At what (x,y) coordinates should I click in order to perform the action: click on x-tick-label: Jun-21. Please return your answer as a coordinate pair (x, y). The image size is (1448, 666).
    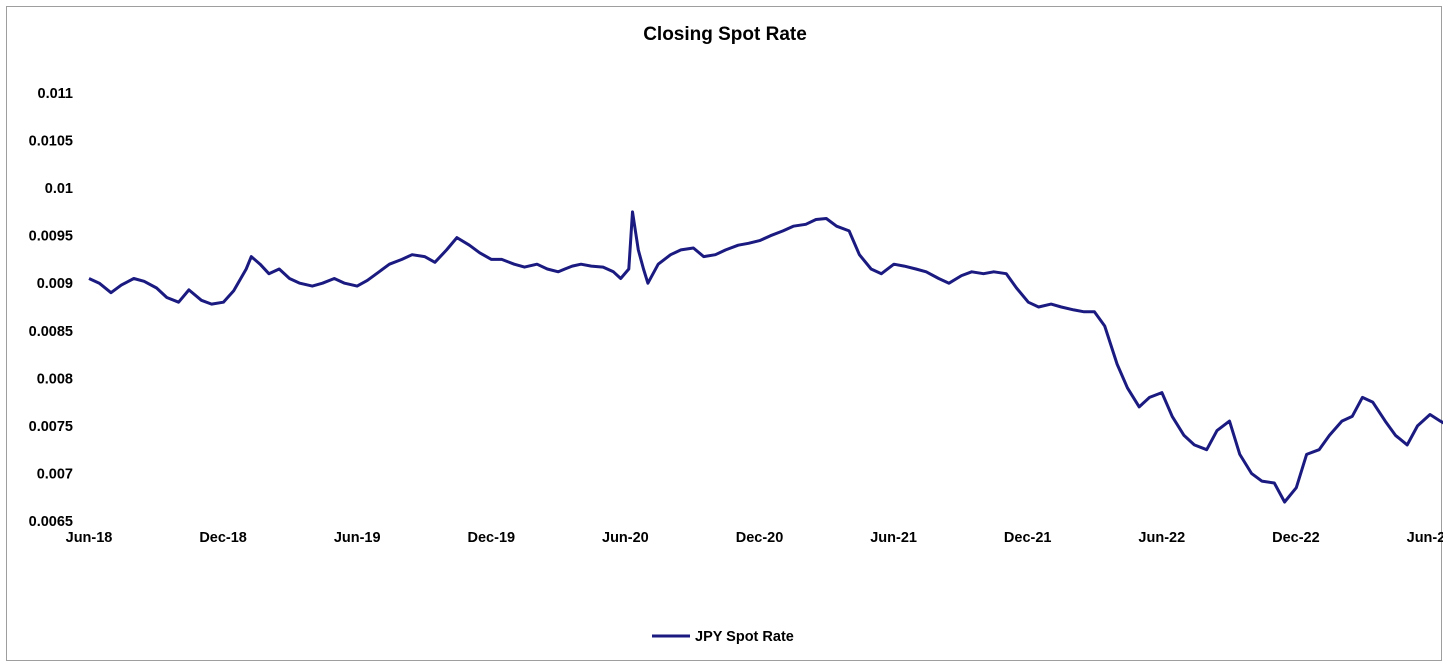
    Looking at the image, I should click on (893, 538).